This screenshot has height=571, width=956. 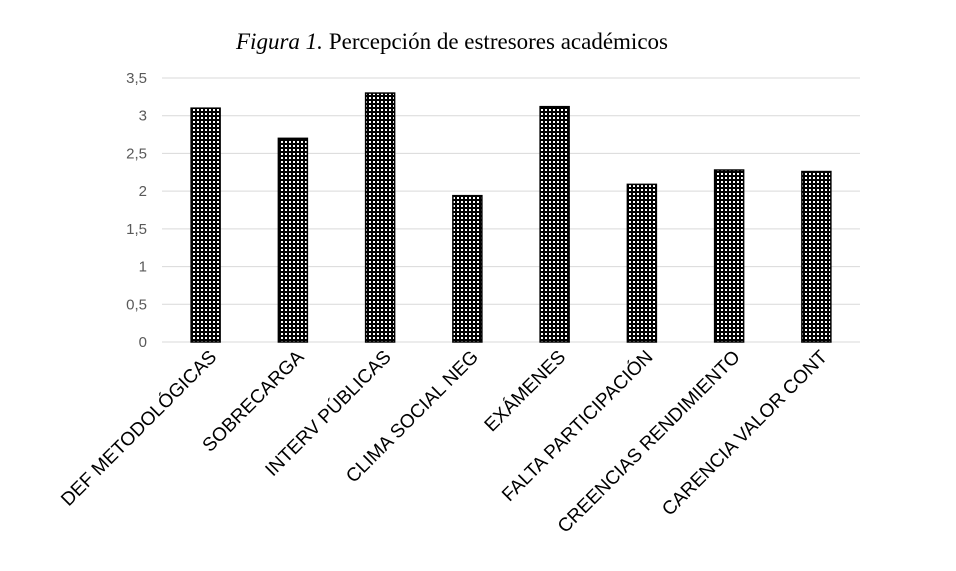 I want to click on y-tick-label: 2, so click(x=143, y=191).